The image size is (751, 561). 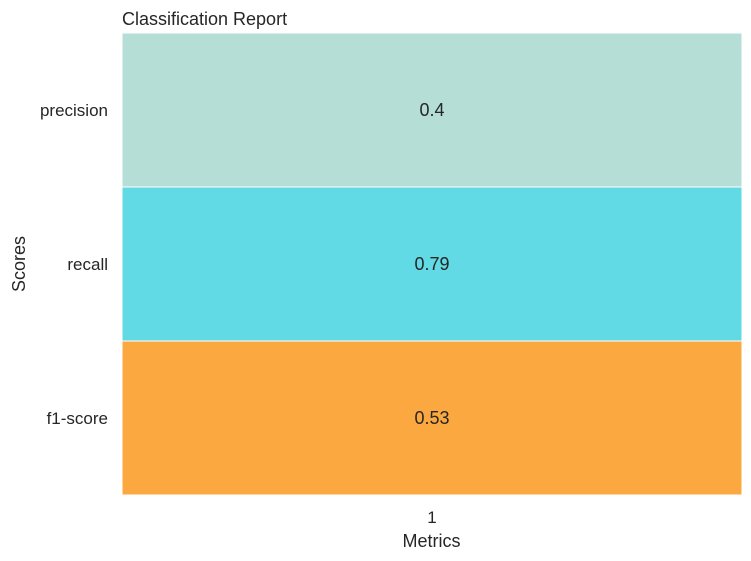 I want to click on y-tick-label-recall: recall, so click(x=87, y=264).